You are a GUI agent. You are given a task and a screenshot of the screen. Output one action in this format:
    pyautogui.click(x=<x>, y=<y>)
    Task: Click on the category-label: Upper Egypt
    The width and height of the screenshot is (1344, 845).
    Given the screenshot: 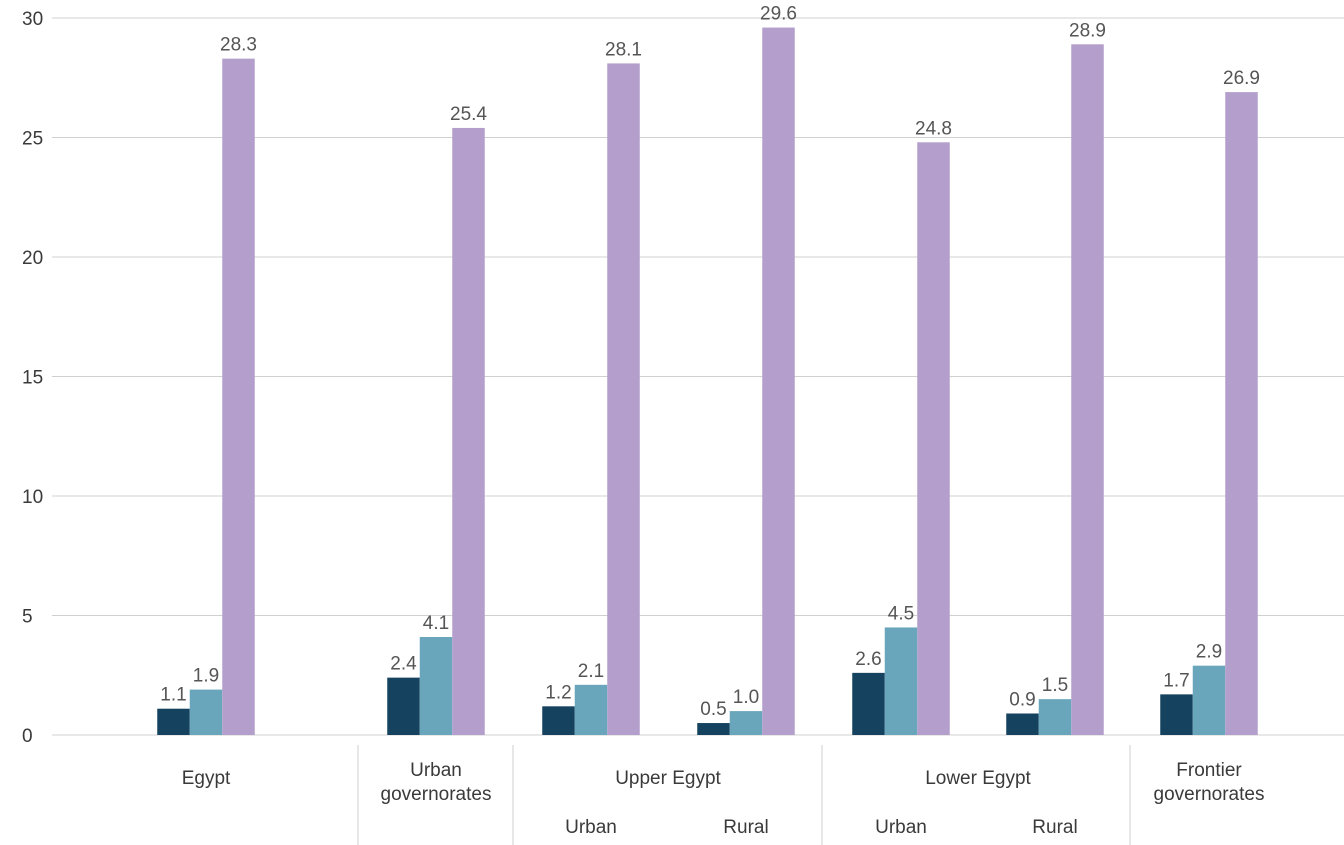 What is the action you would take?
    pyautogui.click(x=668, y=778)
    